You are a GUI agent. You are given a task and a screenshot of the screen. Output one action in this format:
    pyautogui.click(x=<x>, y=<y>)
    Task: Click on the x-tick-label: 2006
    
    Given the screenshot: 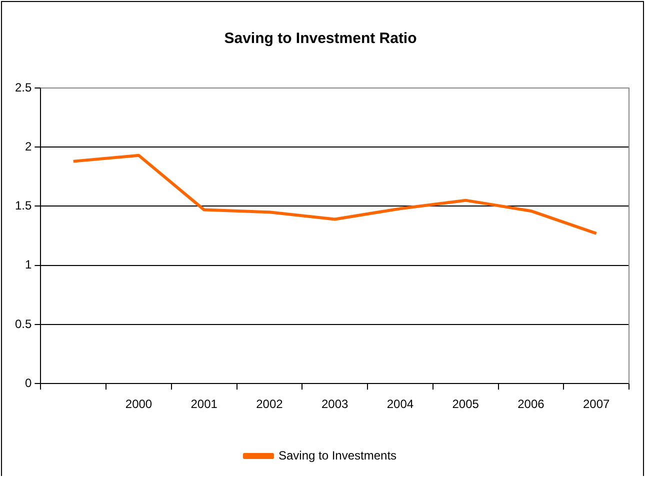 What is the action you would take?
    pyautogui.click(x=531, y=404)
    